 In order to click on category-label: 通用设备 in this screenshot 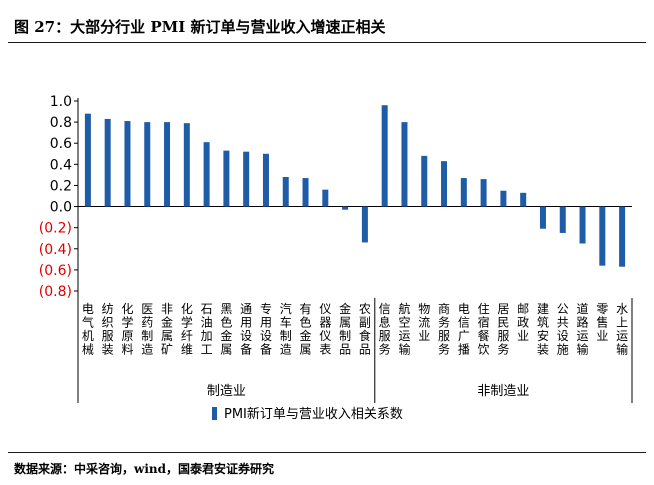, I will do `click(246, 329)`.